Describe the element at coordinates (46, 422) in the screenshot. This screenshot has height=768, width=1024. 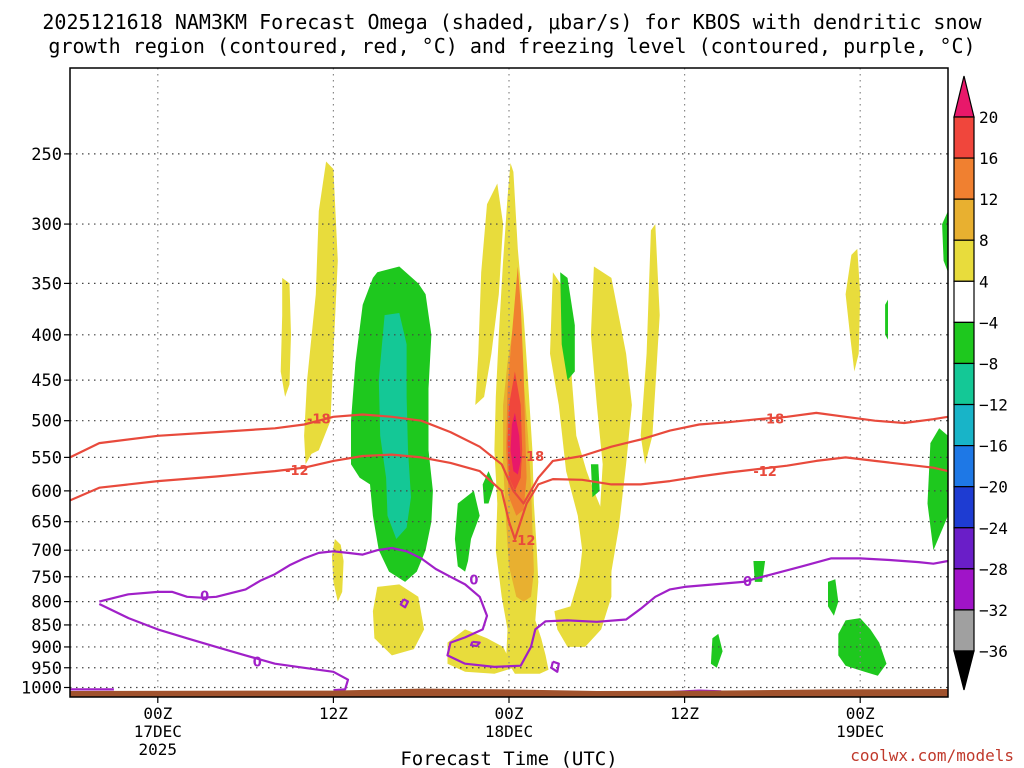
I see `y-tick-label-500: 500` at that location.